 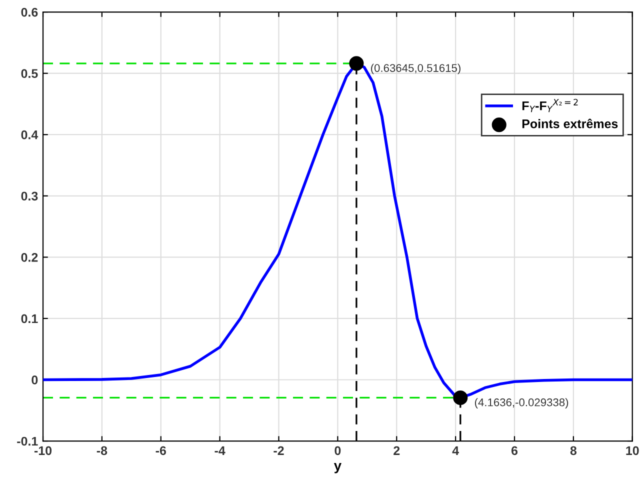 I want to click on x-axis-title: y, so click(x=338, y=468).